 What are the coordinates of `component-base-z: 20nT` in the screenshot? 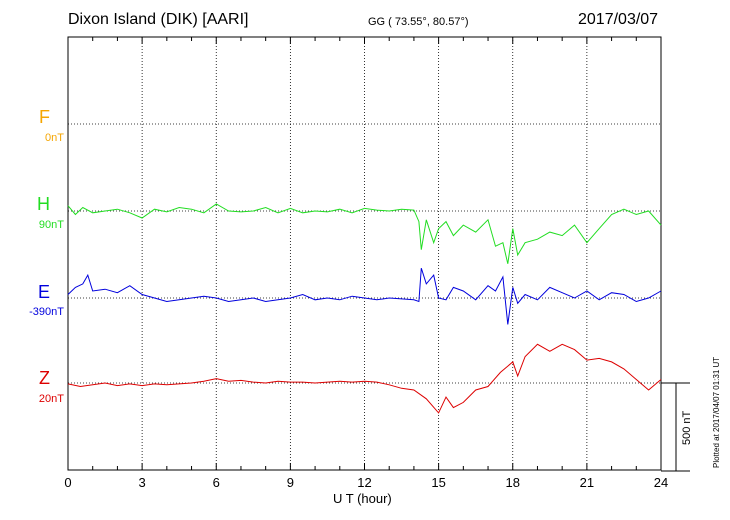 It's located at (51, 399).